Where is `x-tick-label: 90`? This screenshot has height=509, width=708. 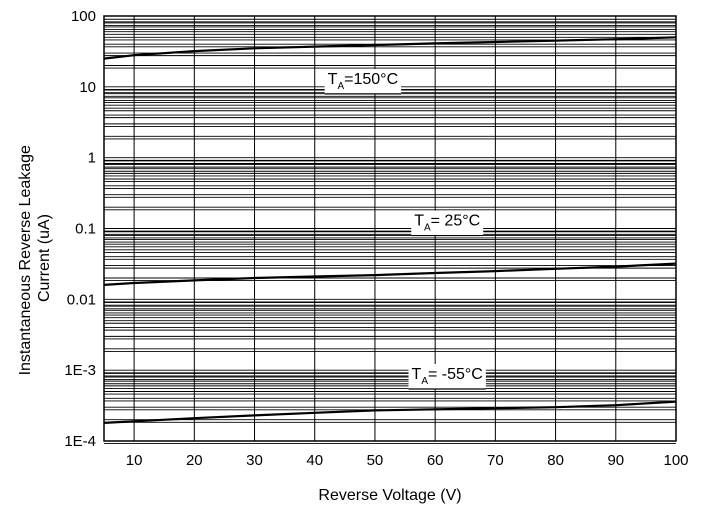
x-tick-label: 90 is located at coordinates (615, 460).